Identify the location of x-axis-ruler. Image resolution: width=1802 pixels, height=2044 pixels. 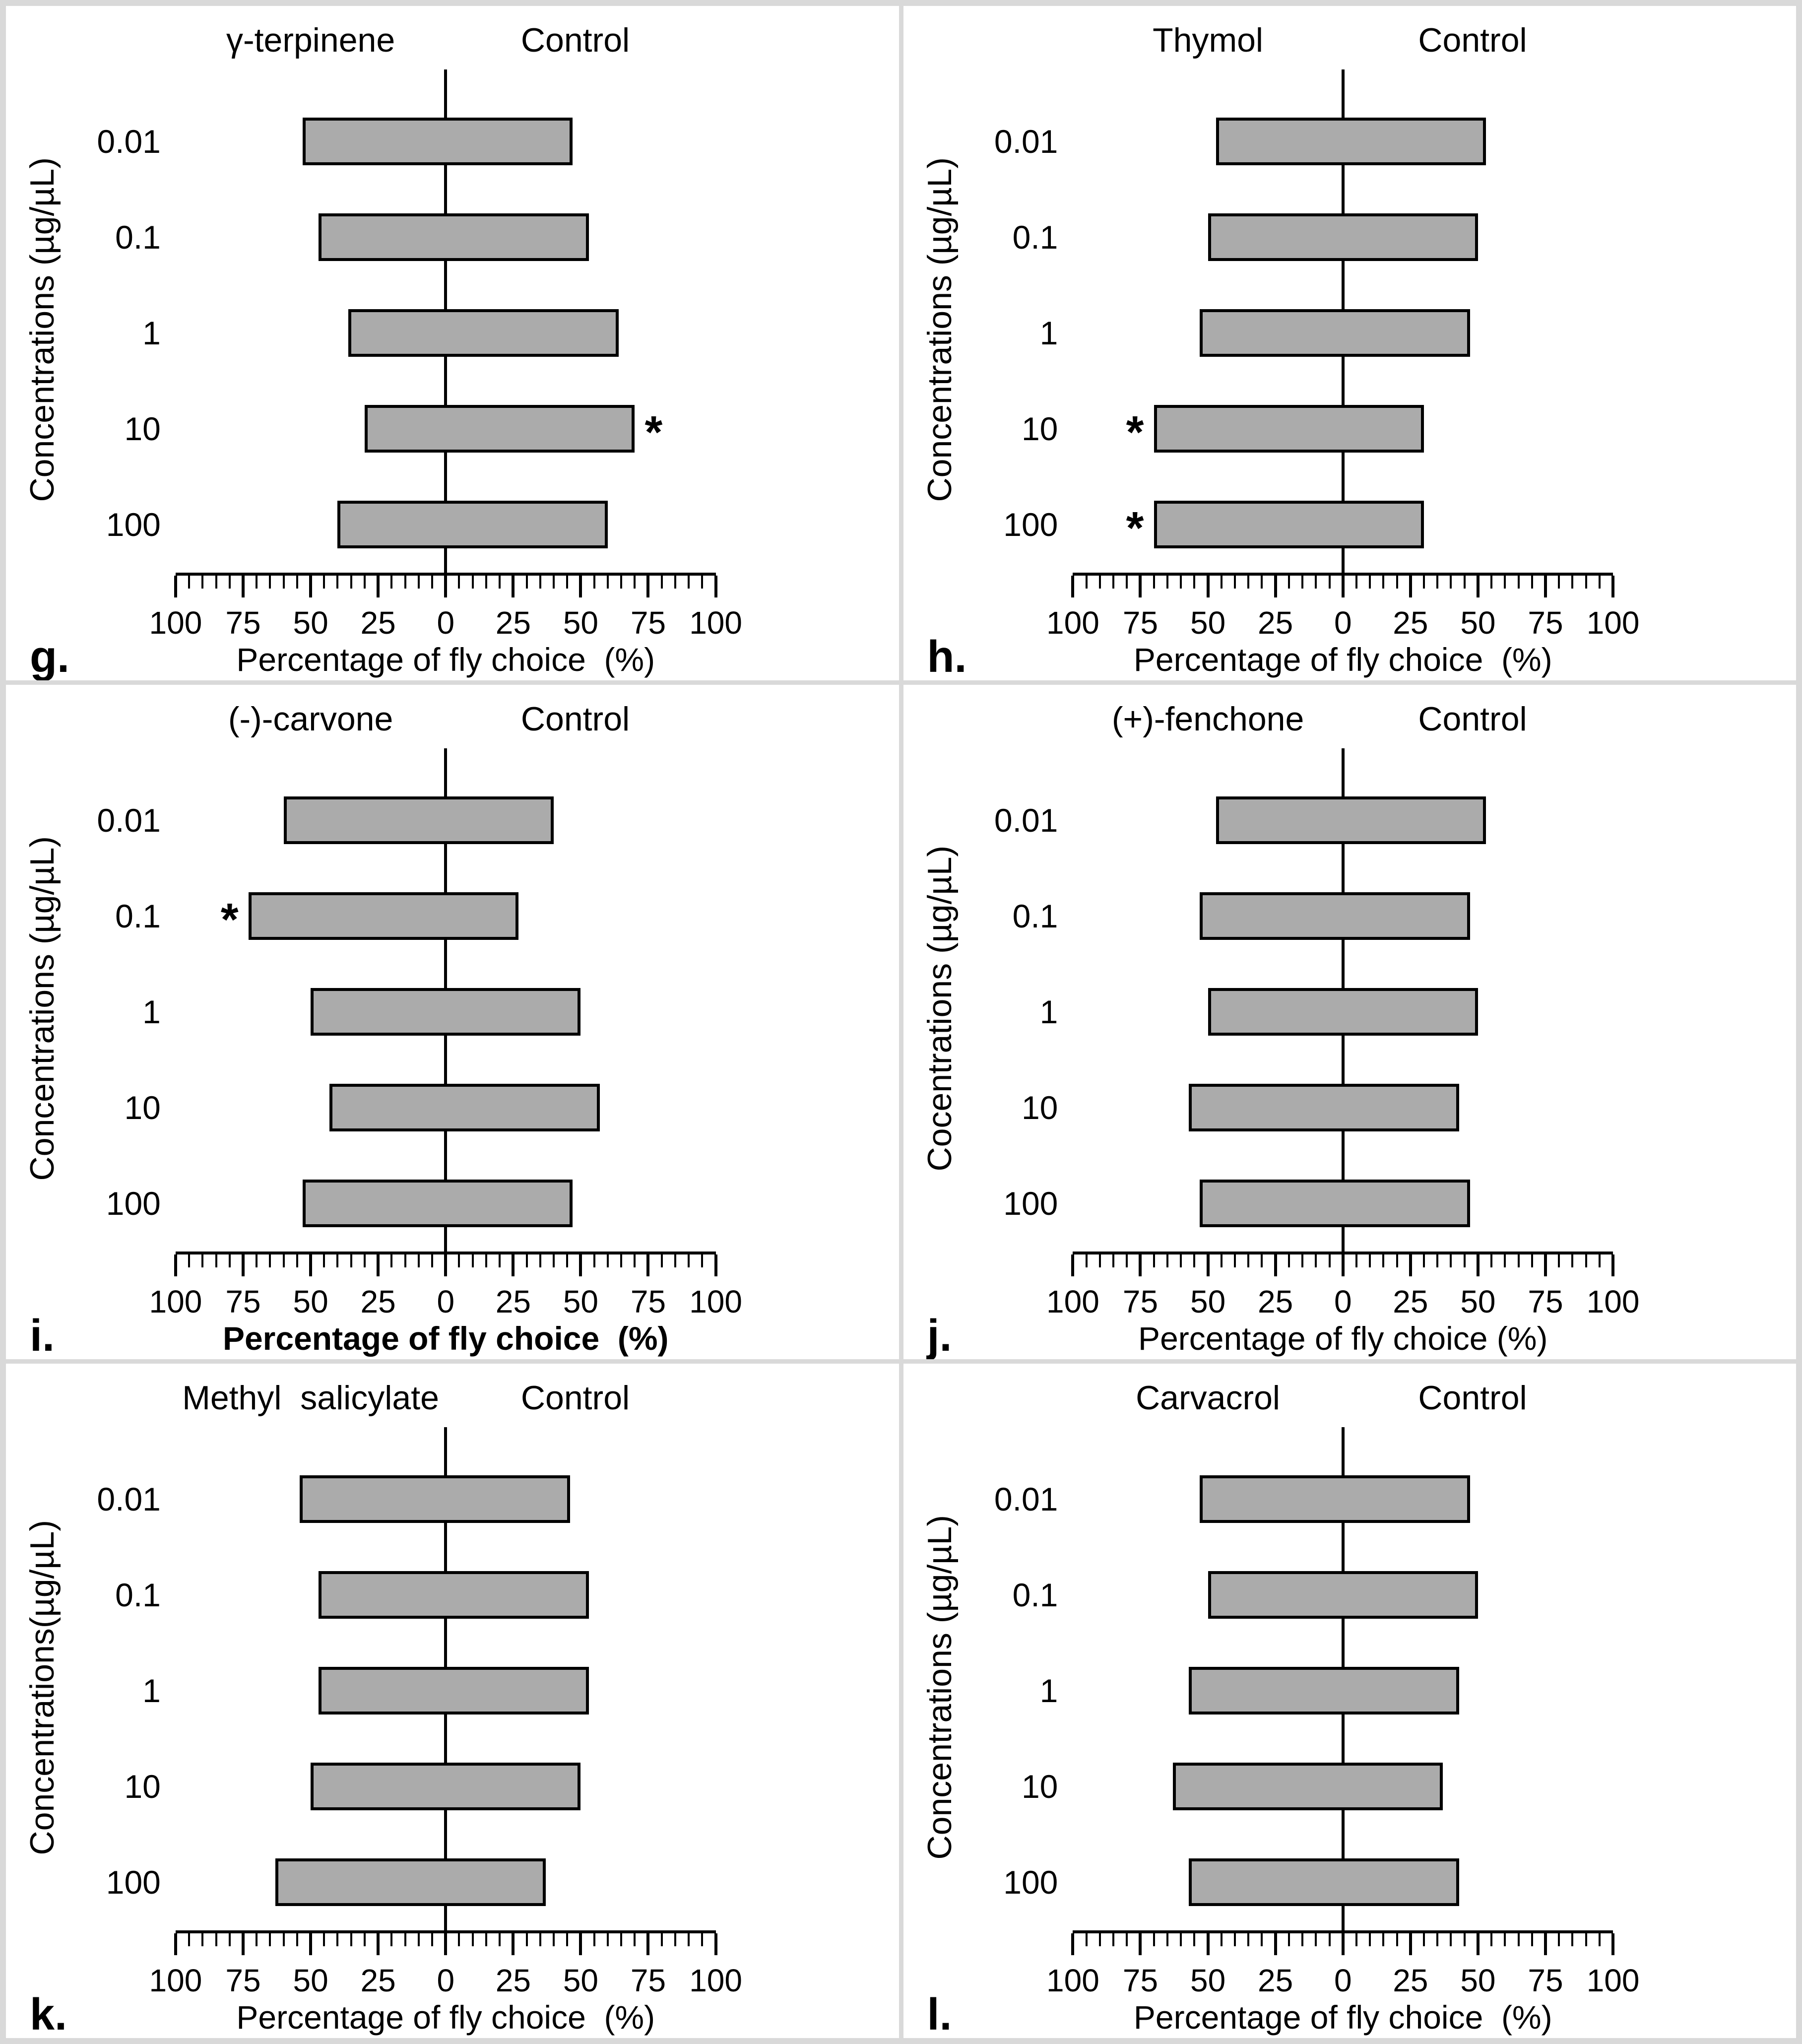
(1343, 1942).